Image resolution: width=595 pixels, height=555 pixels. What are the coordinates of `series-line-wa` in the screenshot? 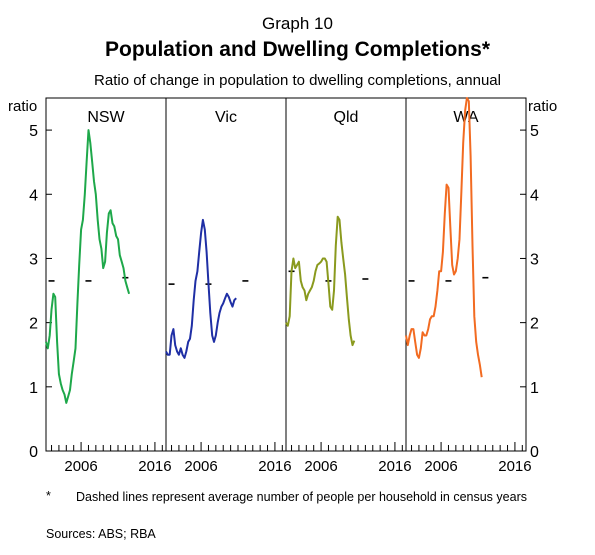 It's located at (444, 237).